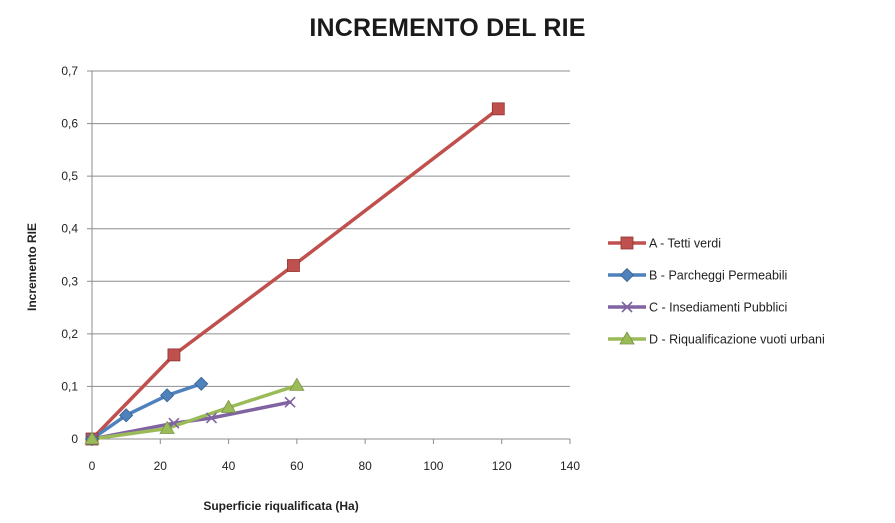 Image resolution: width=895 pixels, height=523 pixels. What do you see at coordinates (161, 466) in the screenshot?
I see `x-tick-label-1: 20` at bounding box center [161, 466].